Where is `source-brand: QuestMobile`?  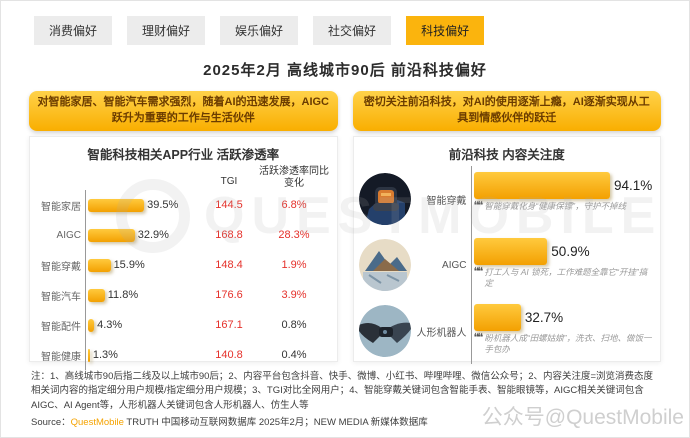
source-brand: QuestMobile is located at coordinates (97, 422).